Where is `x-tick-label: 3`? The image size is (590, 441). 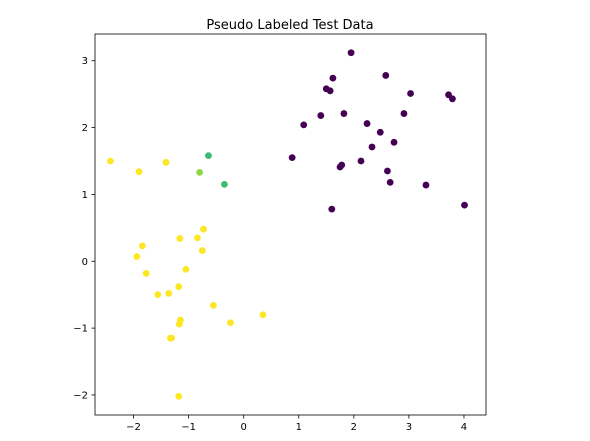
x-tick-label: 3 is located at coordinates (409, 427).